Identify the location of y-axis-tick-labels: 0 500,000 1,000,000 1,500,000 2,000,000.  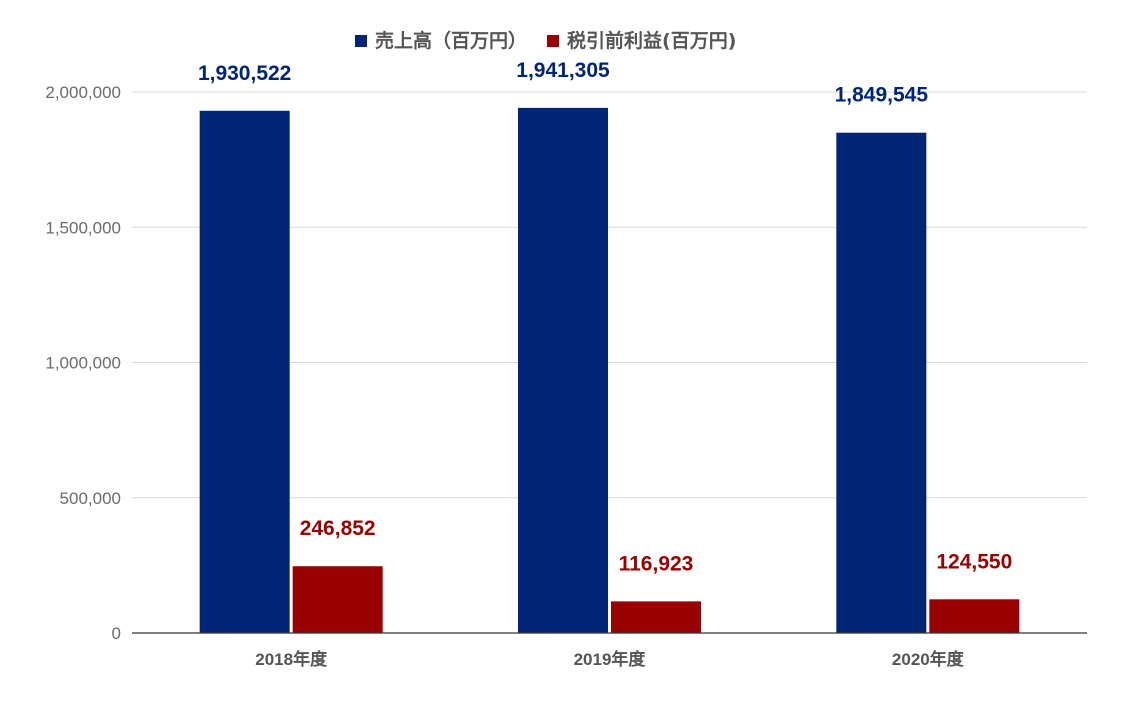
(83, 363).